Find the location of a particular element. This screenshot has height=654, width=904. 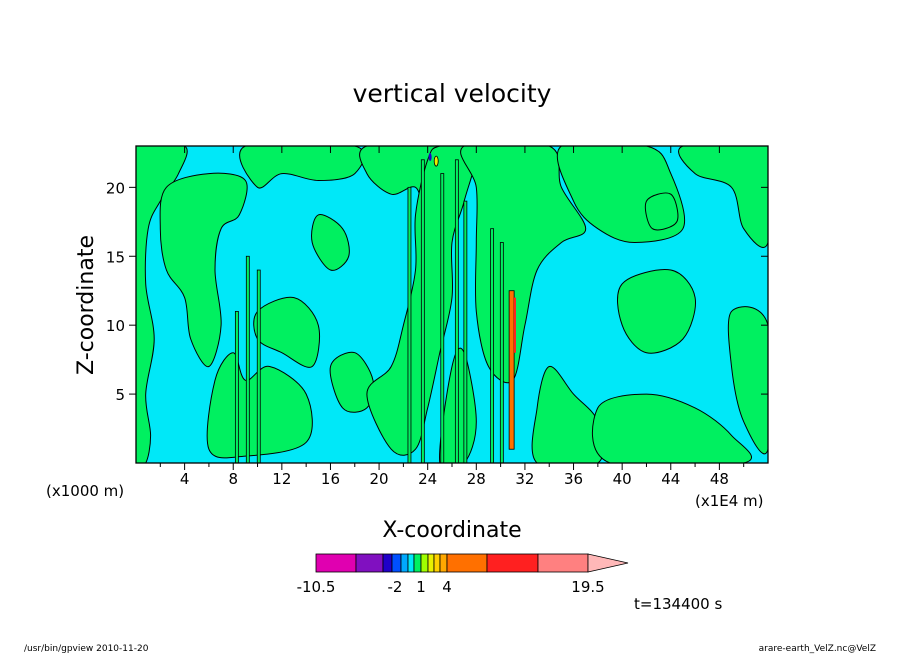

x-tick-label: 36 is located at coordinates (573, 479).